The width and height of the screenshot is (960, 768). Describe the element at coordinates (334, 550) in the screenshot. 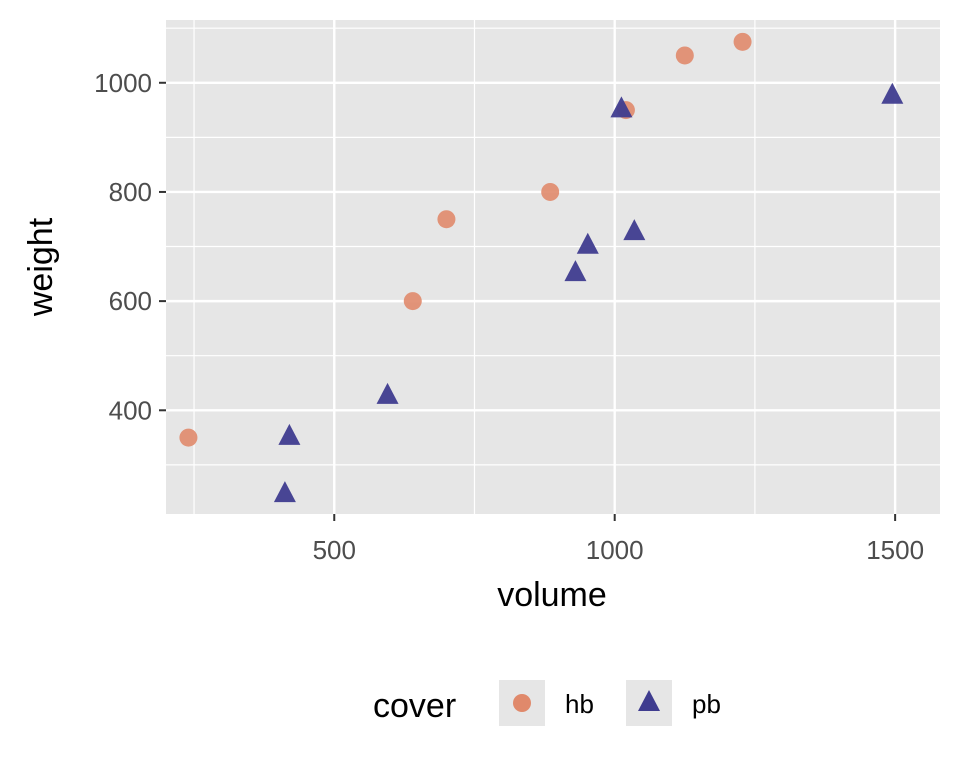

I see `x-tick-label: 500` at that location.